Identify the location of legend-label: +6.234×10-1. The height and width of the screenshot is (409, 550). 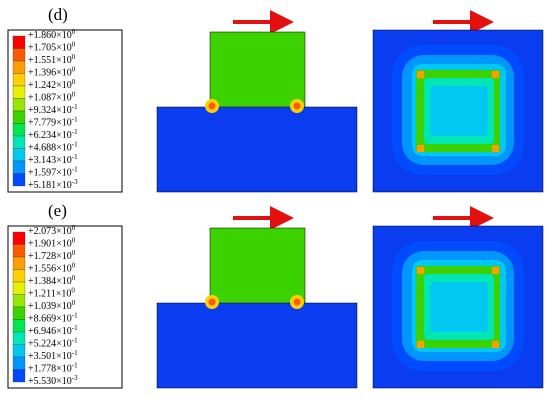
(53, 135).